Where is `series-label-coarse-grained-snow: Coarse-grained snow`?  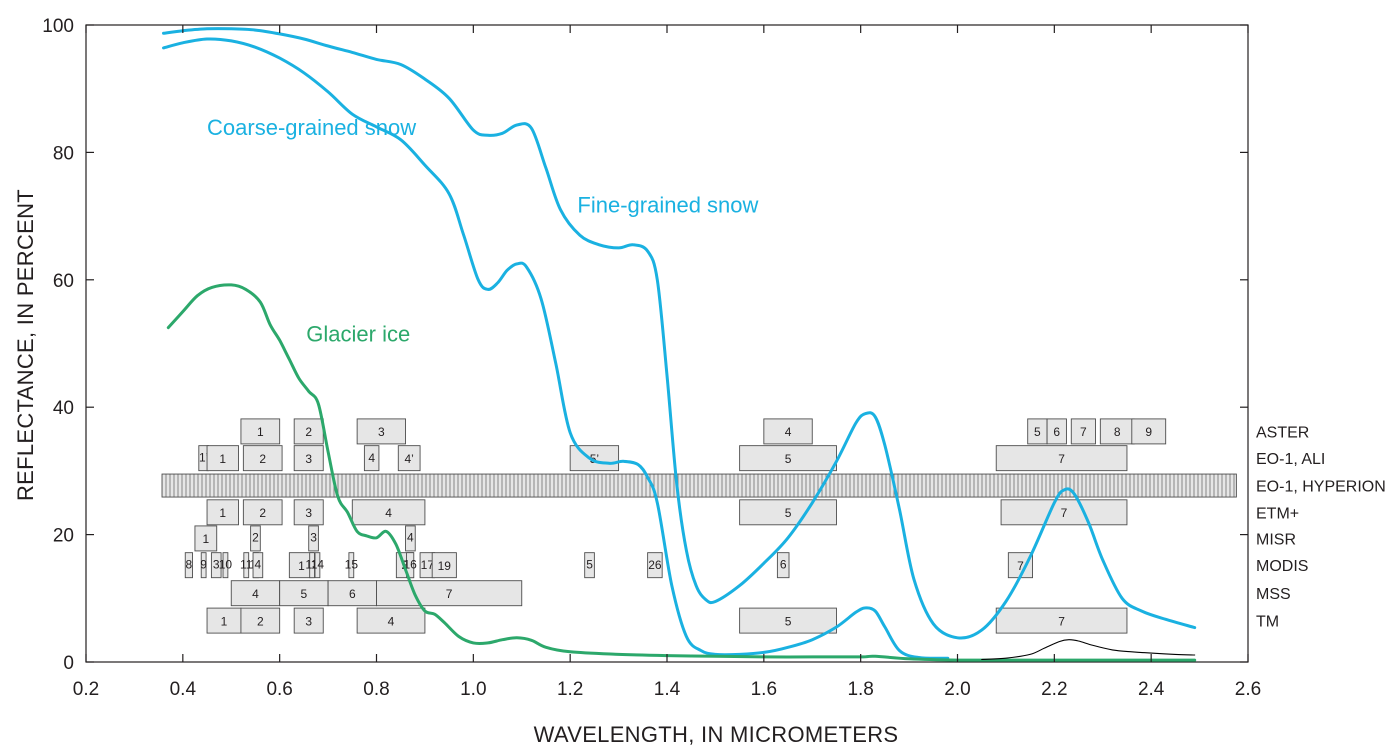 series-label-coarse-grained-snow: Coarse-grained snow is located at coordinates (311, 127).